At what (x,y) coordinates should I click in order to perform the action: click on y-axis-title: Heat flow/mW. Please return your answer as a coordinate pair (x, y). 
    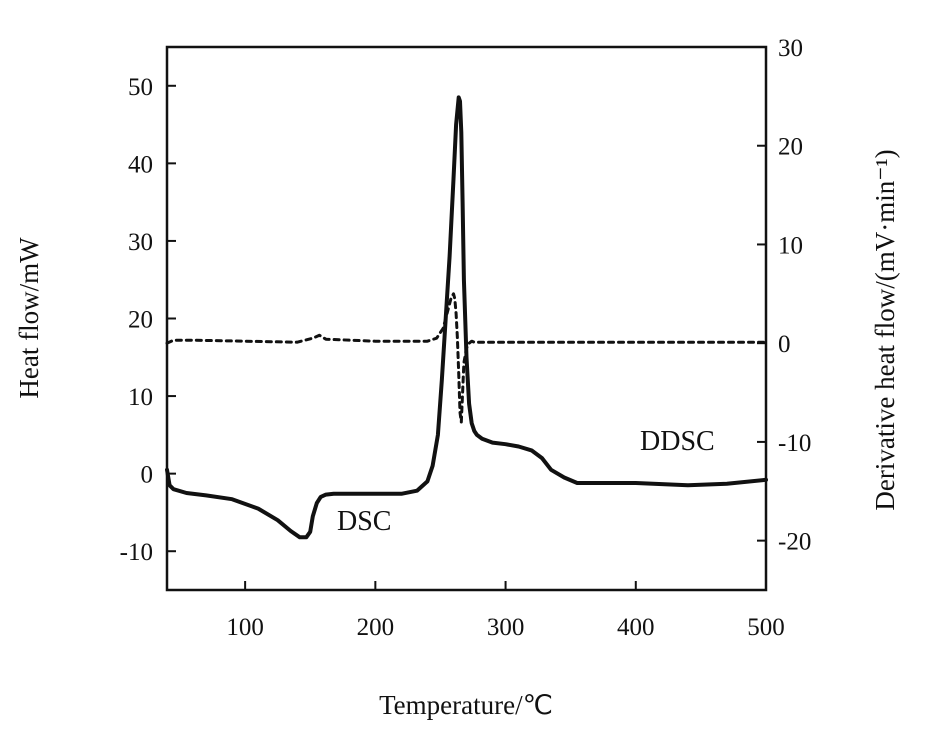
    Looking at the image, I should click on (29, 318).